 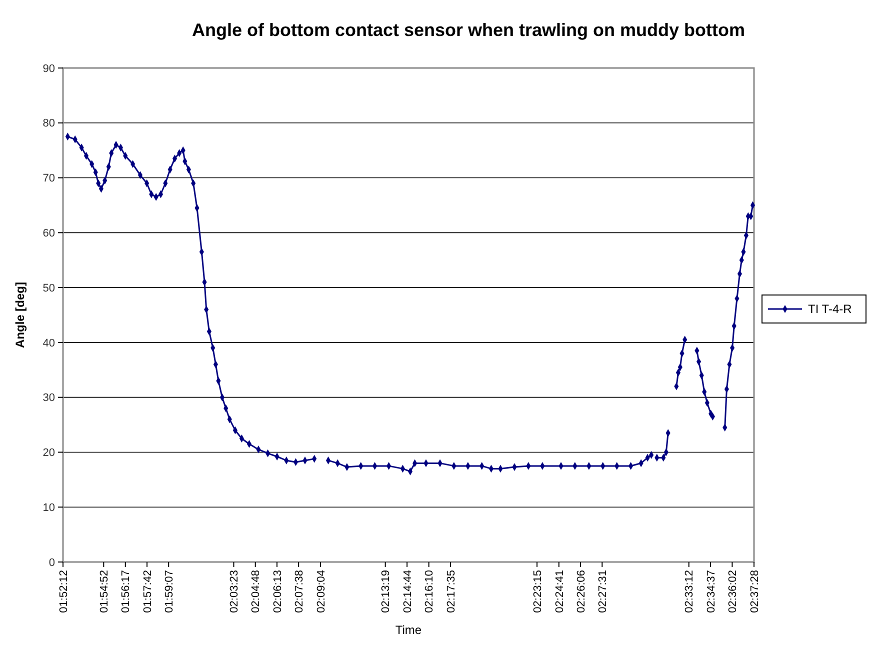 I want to click on x-tick-label: 01:54:52, so click(x=104, y=591).